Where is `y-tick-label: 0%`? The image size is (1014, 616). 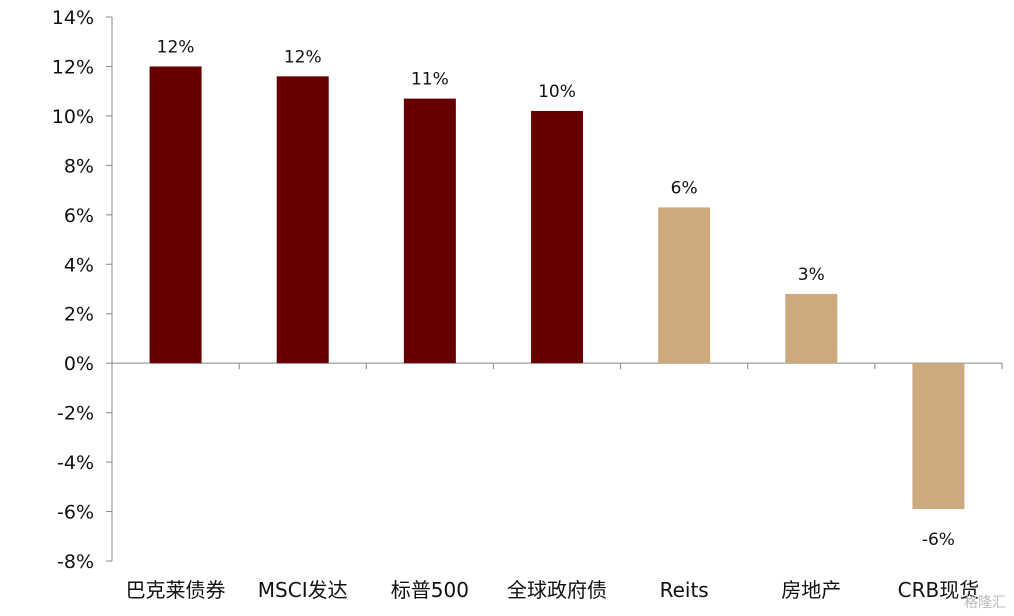 y-tick-label: 0% is located at coordinates (79, 364).